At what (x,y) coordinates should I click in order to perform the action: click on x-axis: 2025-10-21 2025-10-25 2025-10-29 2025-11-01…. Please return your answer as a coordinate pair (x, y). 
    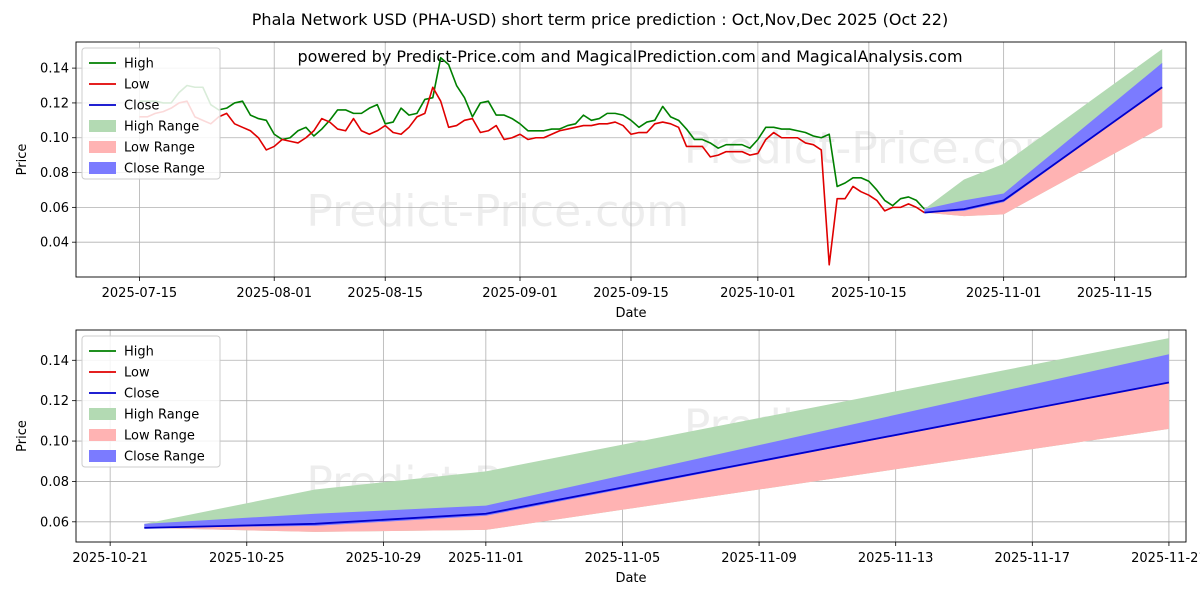
    Looking at the image, I should click on (636, 564).